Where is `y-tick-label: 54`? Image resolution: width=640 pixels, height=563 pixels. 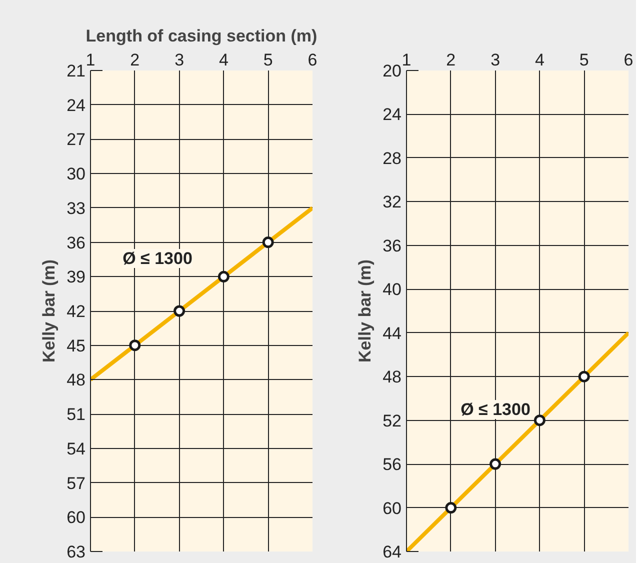 y-tick-label: 54 is located at coordinates (76, 448).